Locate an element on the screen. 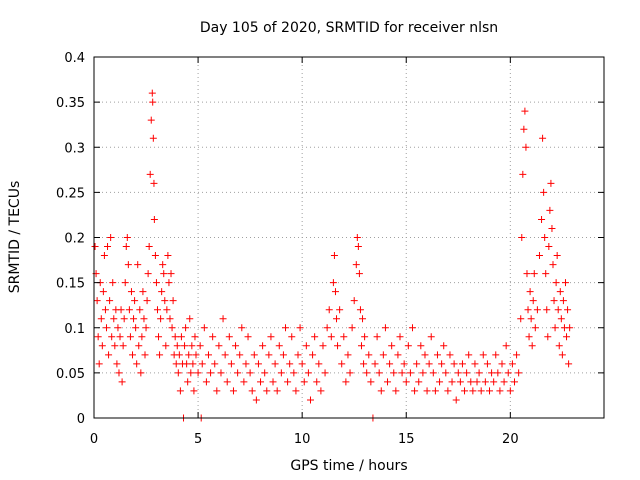 The height and width of the screenshot is (480, 640). y-tick-label: 0.4 is located at coordinates (74, 58).